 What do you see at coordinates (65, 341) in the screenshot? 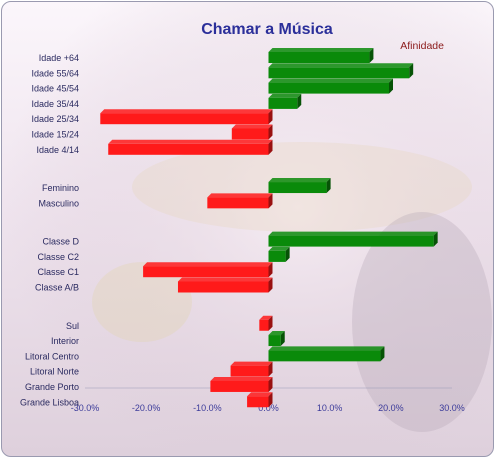
I see `category-label: Interior` at bounding box center [65, 341].